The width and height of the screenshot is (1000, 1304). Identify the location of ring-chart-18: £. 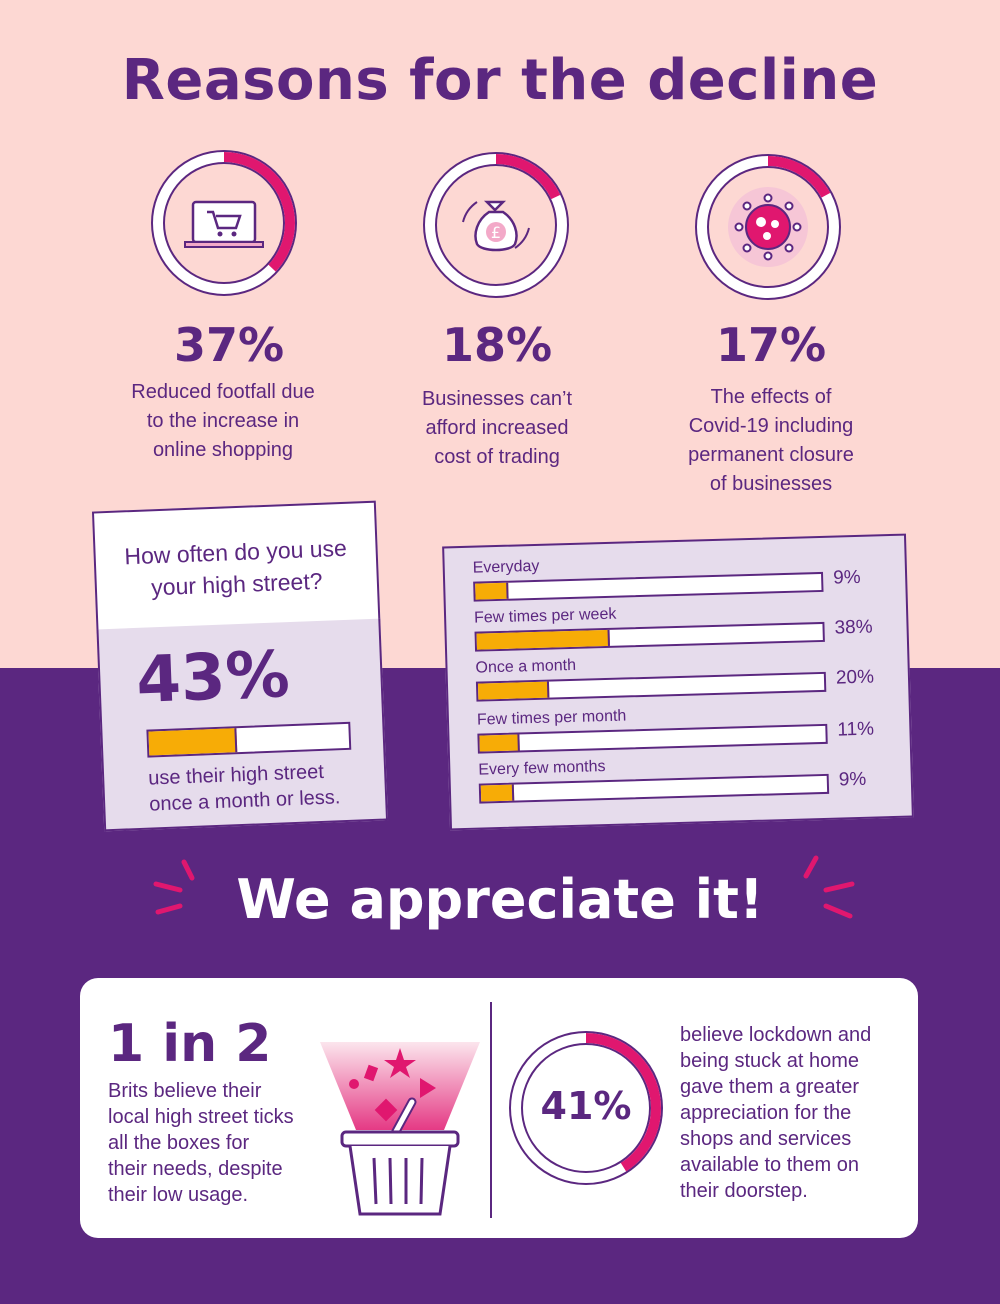
(496, 225).